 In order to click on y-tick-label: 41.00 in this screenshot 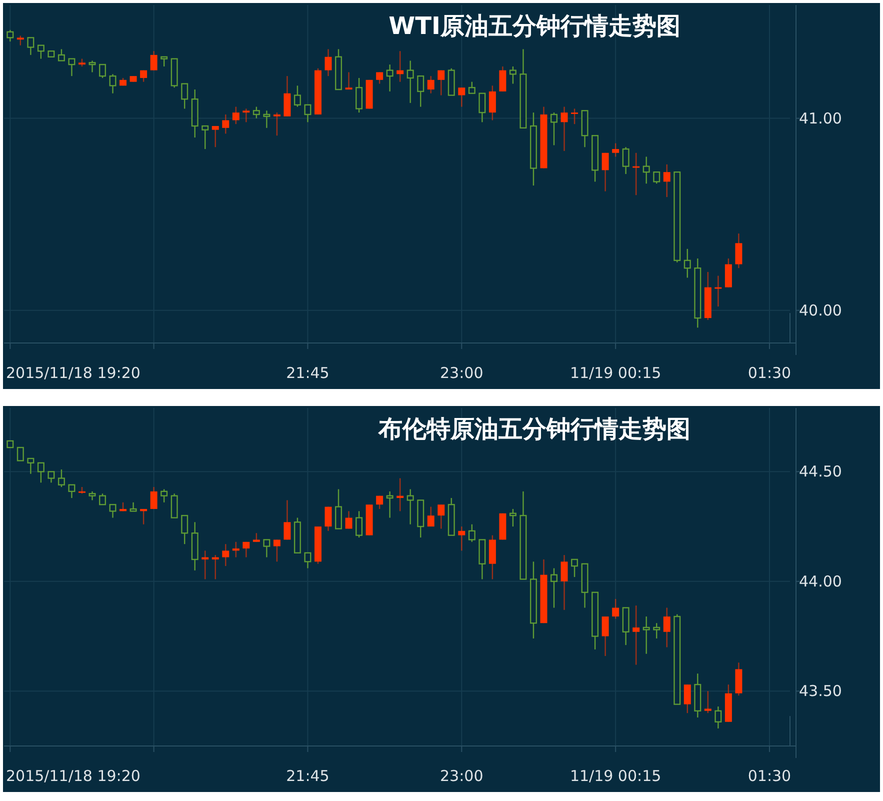, I will do `click(820, 118)`.